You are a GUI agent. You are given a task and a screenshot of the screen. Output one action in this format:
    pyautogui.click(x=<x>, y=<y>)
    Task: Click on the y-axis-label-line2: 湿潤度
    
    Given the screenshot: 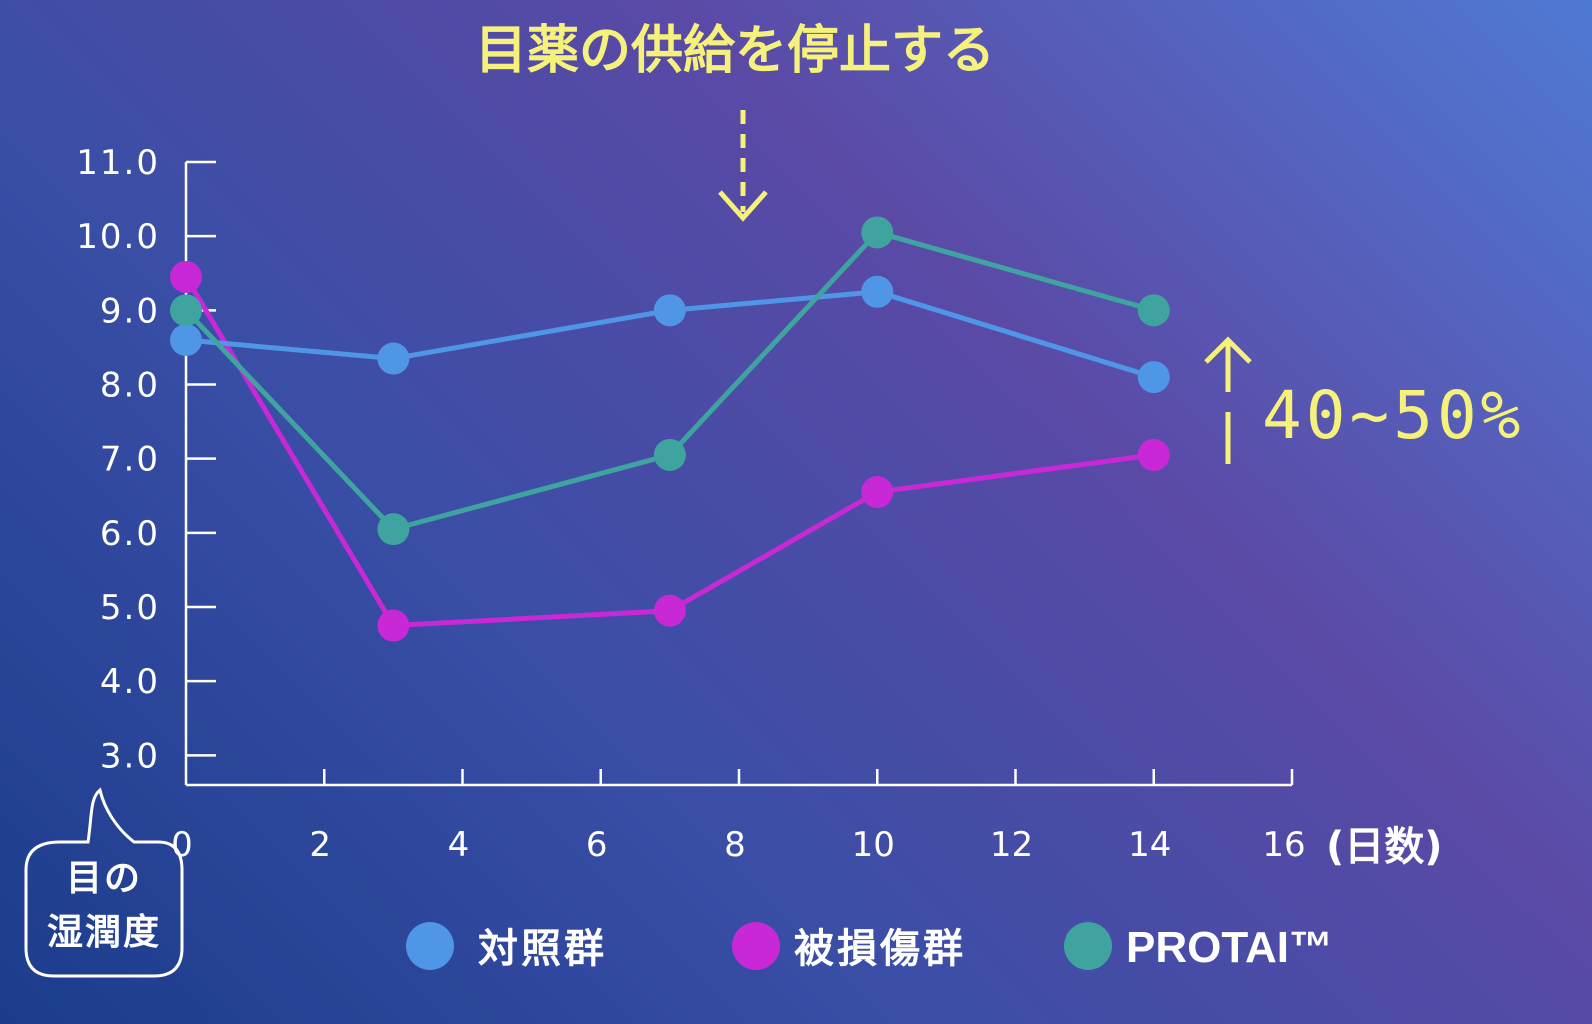 What is the action you would take?
    pyautogui.click(x=104, y=932)
    